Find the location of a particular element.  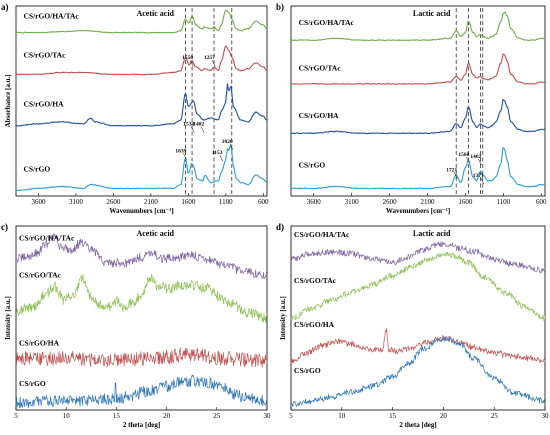

peak-annotation: 1534 is located at coordinates (188, 125).